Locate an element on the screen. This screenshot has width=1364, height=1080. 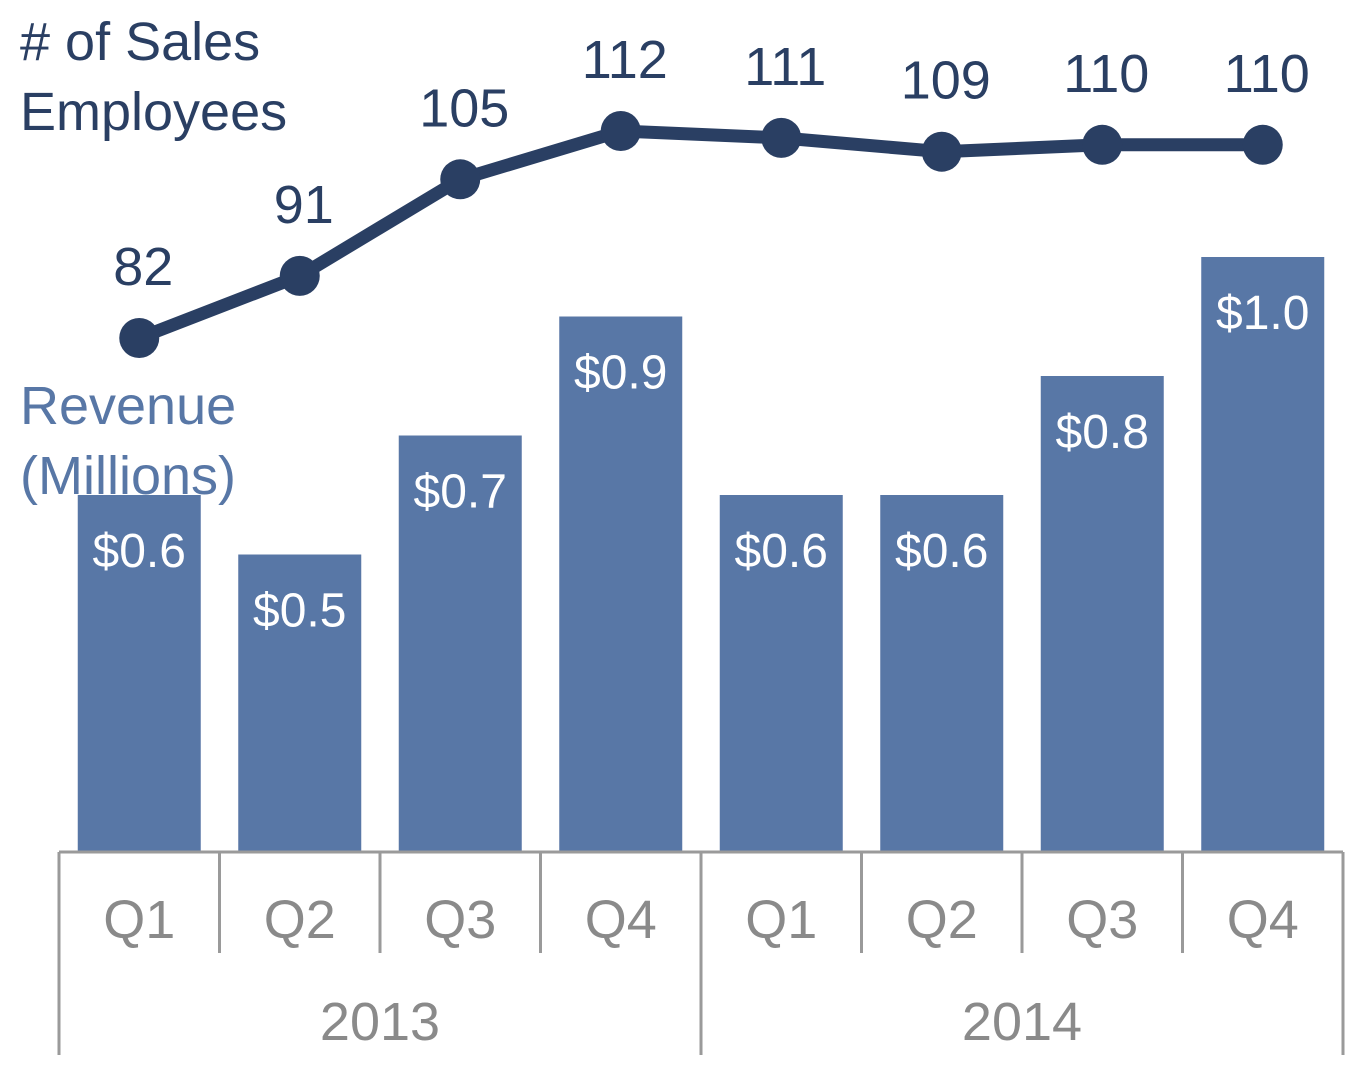
employee-value-label: 91 is located at coordinates (304, 205).